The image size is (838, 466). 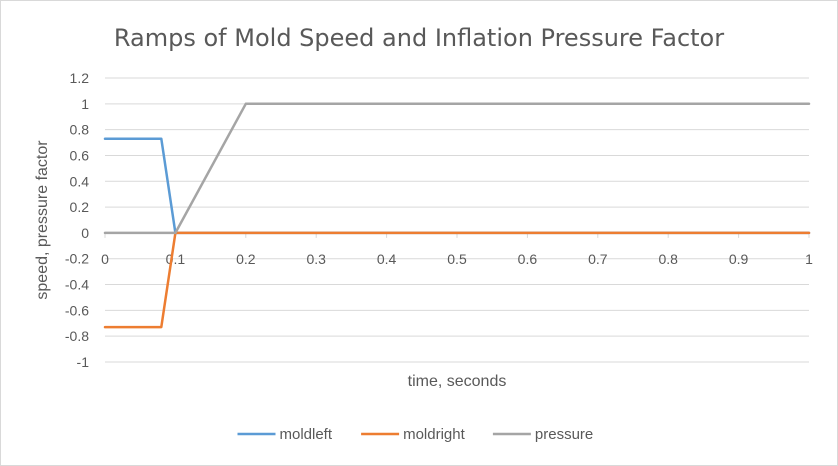 What do you see at coordinates (387, 259) in the screenshot?
I see `x-tick-label: 0.4` at bounding box center [387, 259].